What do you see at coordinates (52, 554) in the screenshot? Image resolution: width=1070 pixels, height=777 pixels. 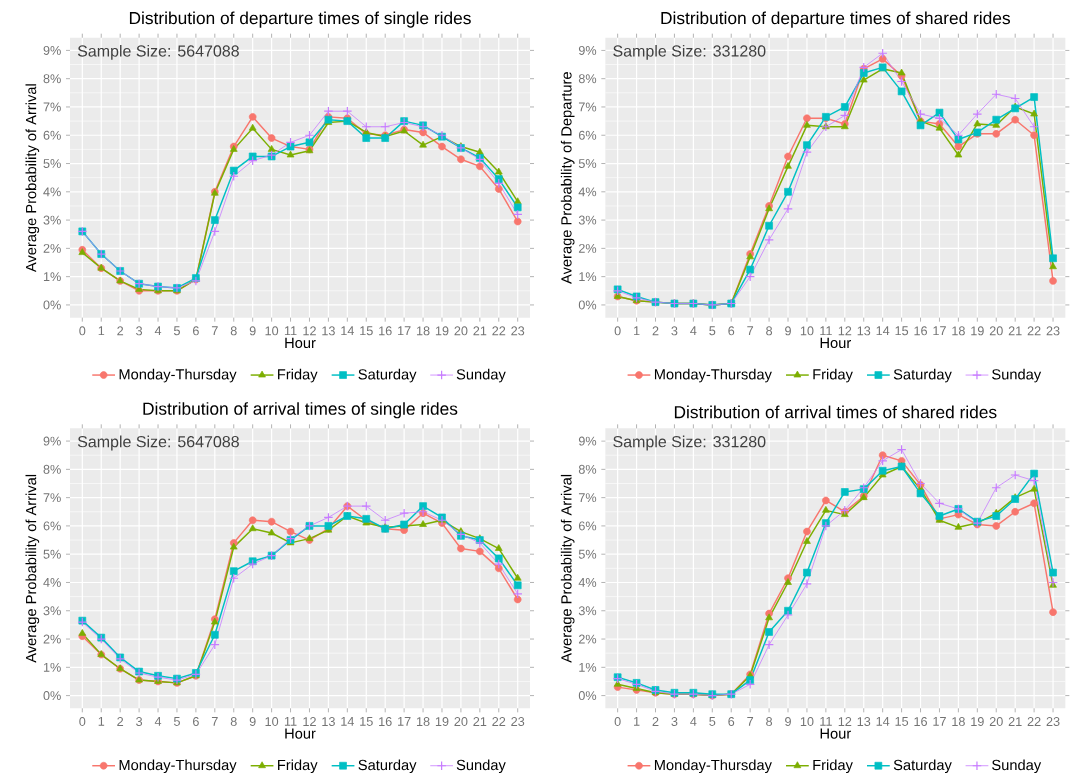 I see `y-tick-label: 5%` at bounding box center [52, 554].